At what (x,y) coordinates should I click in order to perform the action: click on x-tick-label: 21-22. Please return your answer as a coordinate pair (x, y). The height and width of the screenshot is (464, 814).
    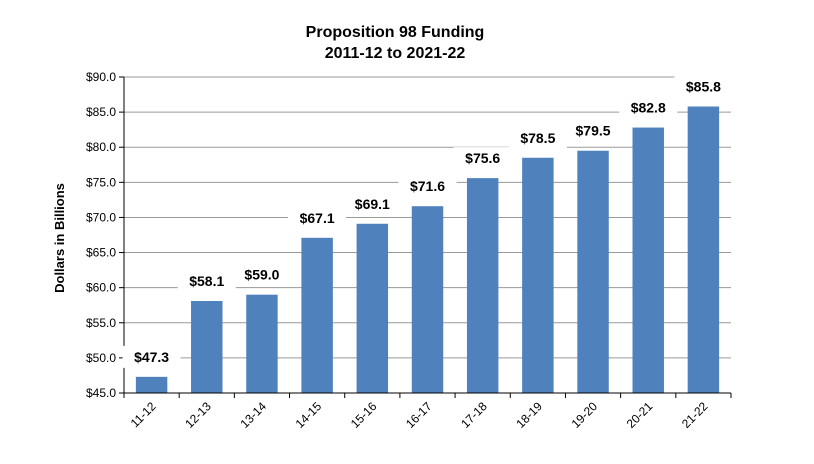
    Looking at the image, I should click on (695, 415).